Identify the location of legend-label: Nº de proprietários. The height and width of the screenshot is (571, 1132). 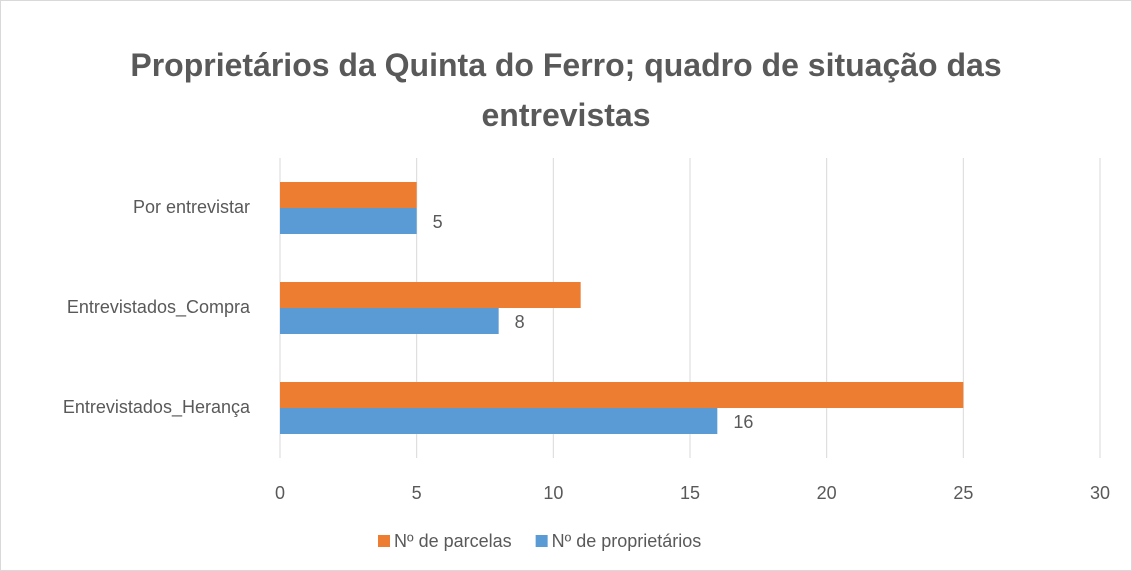
(627, 541).